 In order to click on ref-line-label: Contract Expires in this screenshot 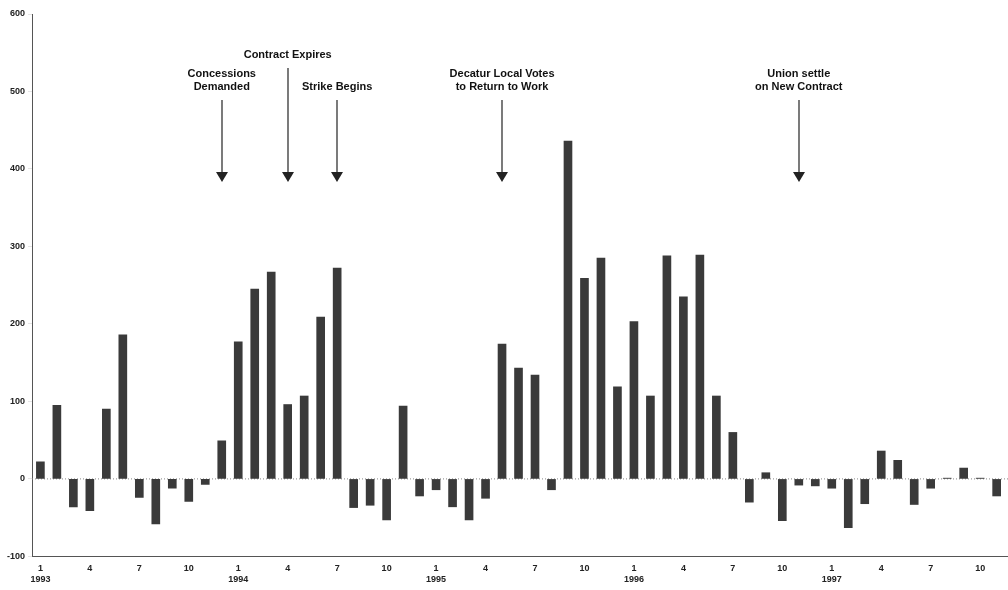, I will do `click(287, 53)`.